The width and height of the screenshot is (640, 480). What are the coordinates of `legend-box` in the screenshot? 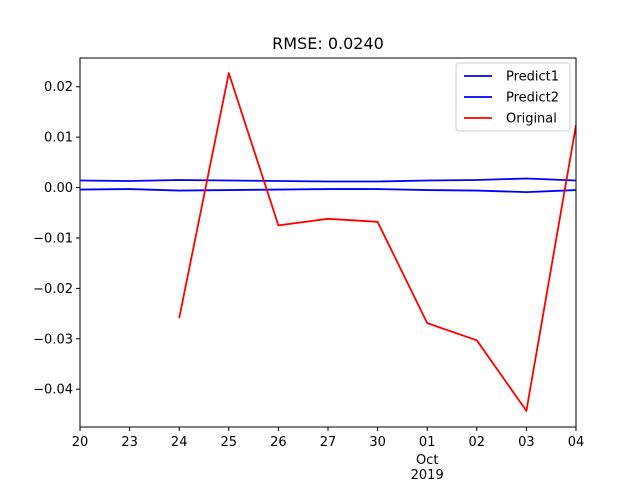 It's located at (513, 97).